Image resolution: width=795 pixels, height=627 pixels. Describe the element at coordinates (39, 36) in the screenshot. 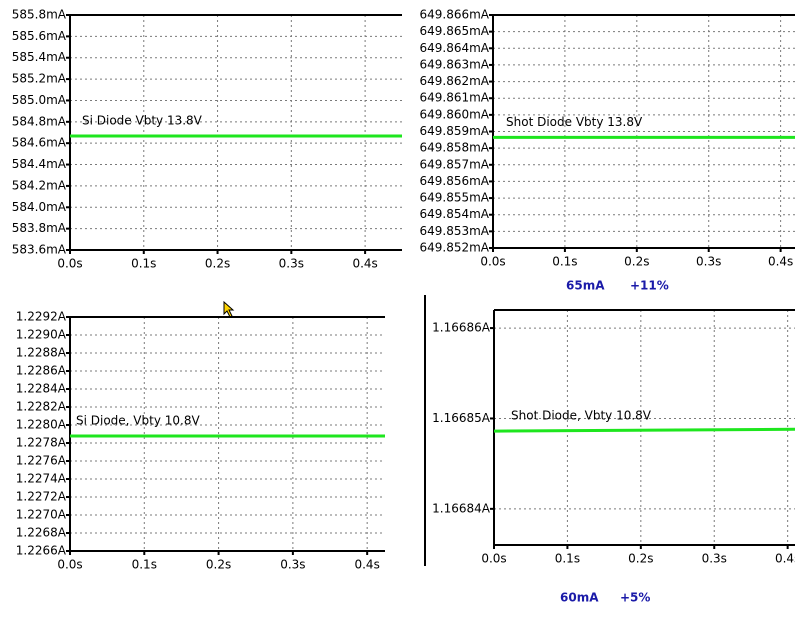

I see `y-tick-label: 585.6mA` at that location.